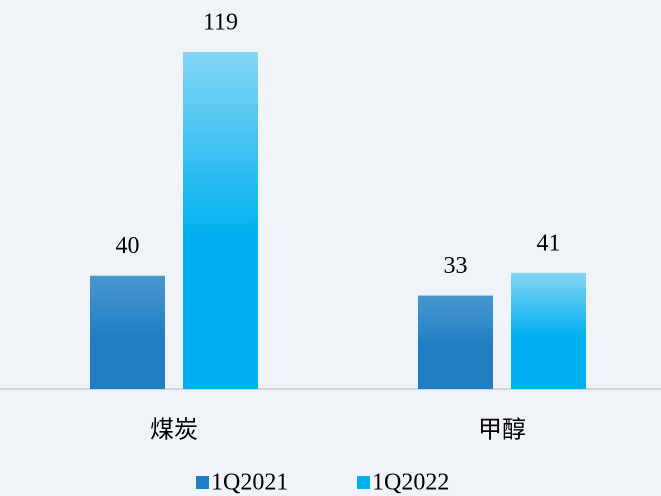  I want to click on x-tick-label: 甲醇, so click(502, 430).